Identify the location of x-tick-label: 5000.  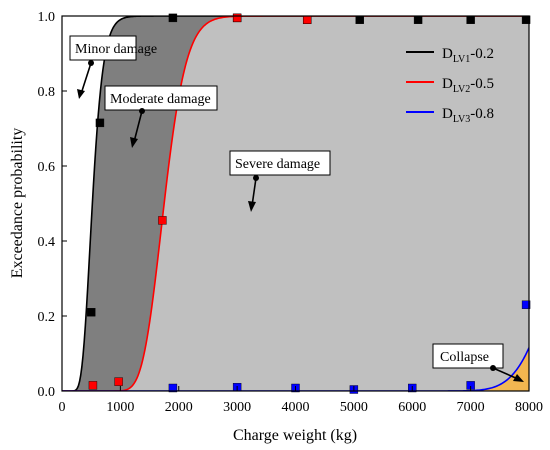
(354, 407).